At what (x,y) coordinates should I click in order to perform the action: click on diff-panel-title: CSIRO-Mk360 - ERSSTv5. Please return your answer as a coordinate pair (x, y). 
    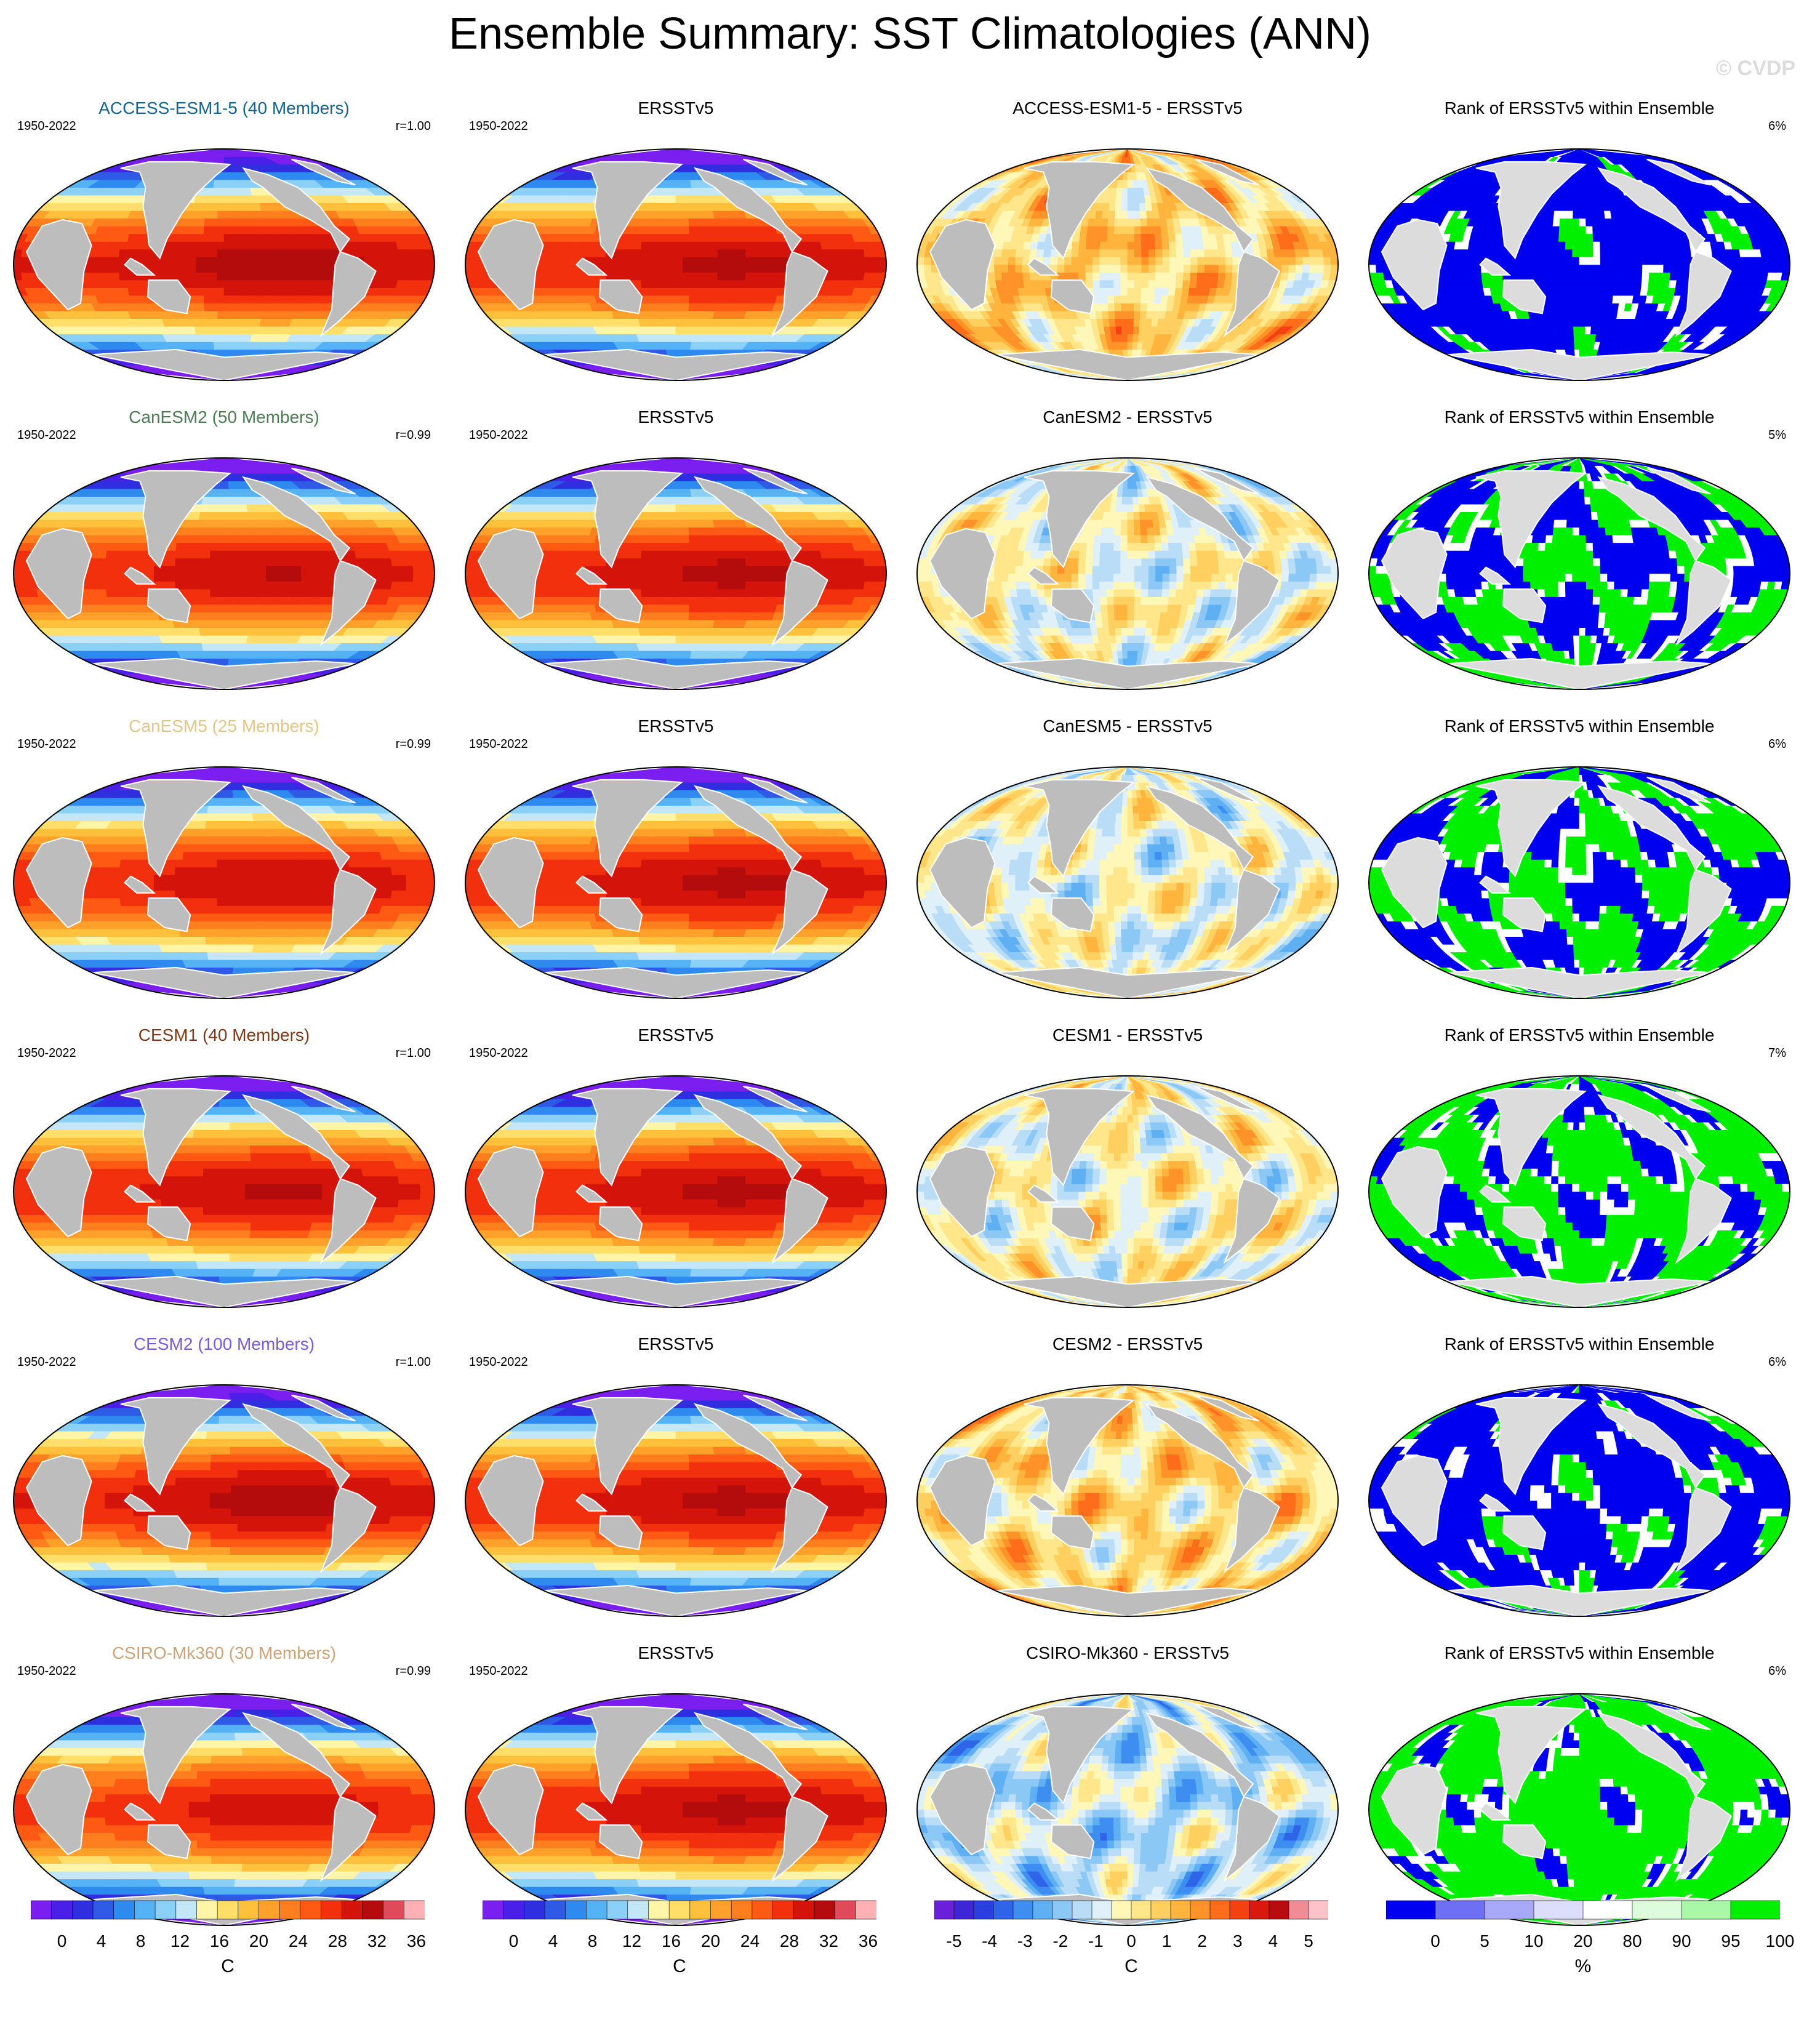
    Looking at the image, I should click on (1127, 1653).